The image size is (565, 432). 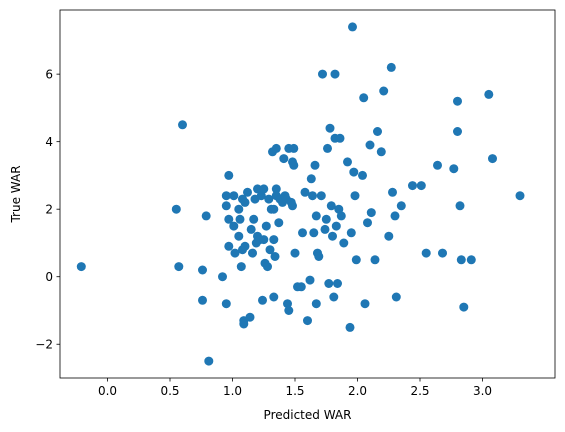 What do you see at coordinates (169, 391) in the screenshot?
I see `x-tick-label: 0.5` at bounding box center [169, 391].